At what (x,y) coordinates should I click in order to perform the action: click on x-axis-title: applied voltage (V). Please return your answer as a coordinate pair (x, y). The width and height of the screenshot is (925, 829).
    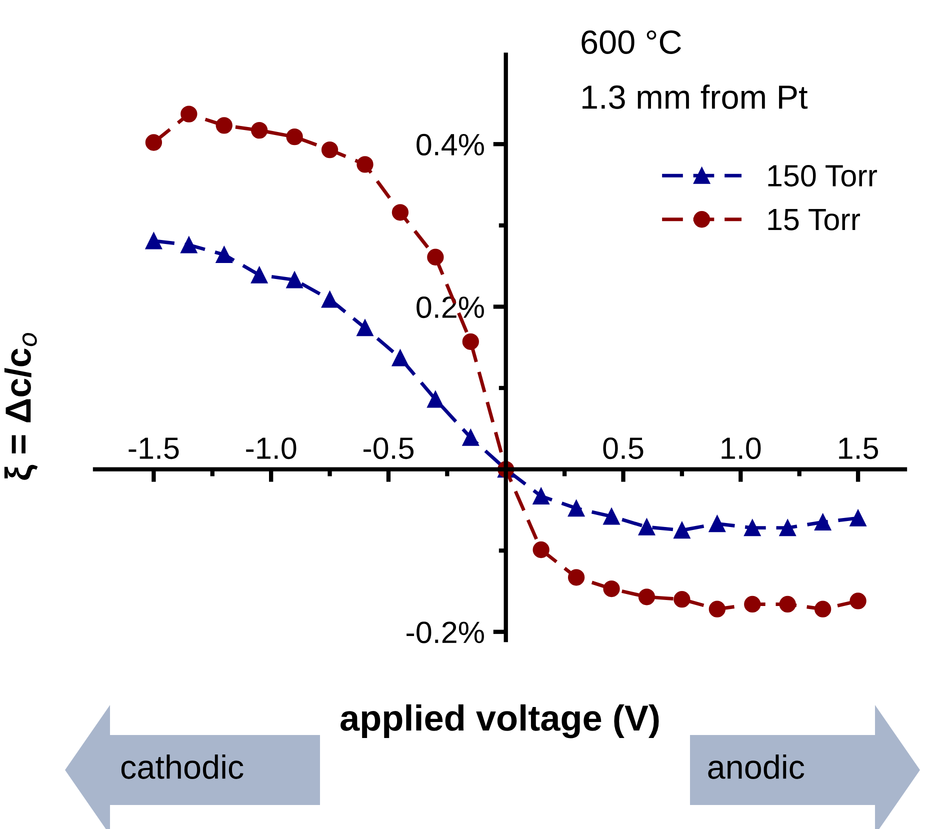
    Looking at the image, I should click on (499, 721).